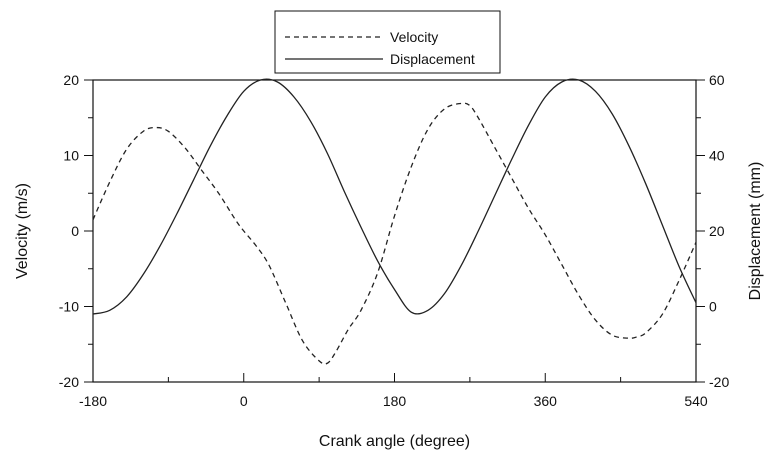 The width and height of the screenshot is (768, 456). What do you see at coordinates (22, 231) in the screenshot?
I see `y-axis-title: Velocity (m/s)` at bounding box center [22, 231].